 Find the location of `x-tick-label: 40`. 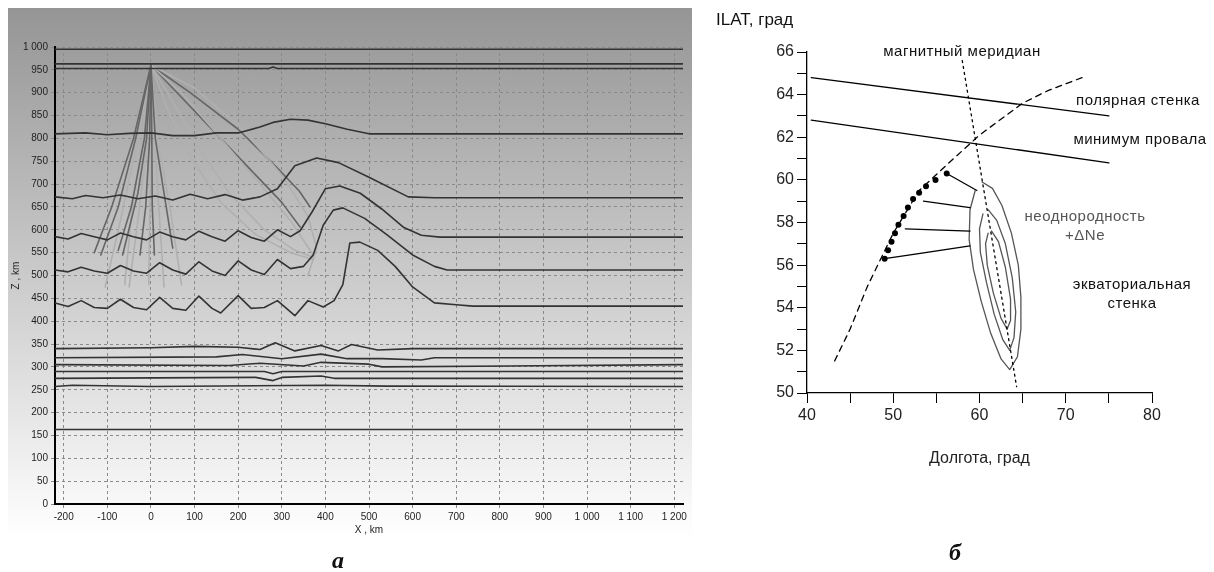

x-tick-label: 40 is located at coordinates (807, 415).